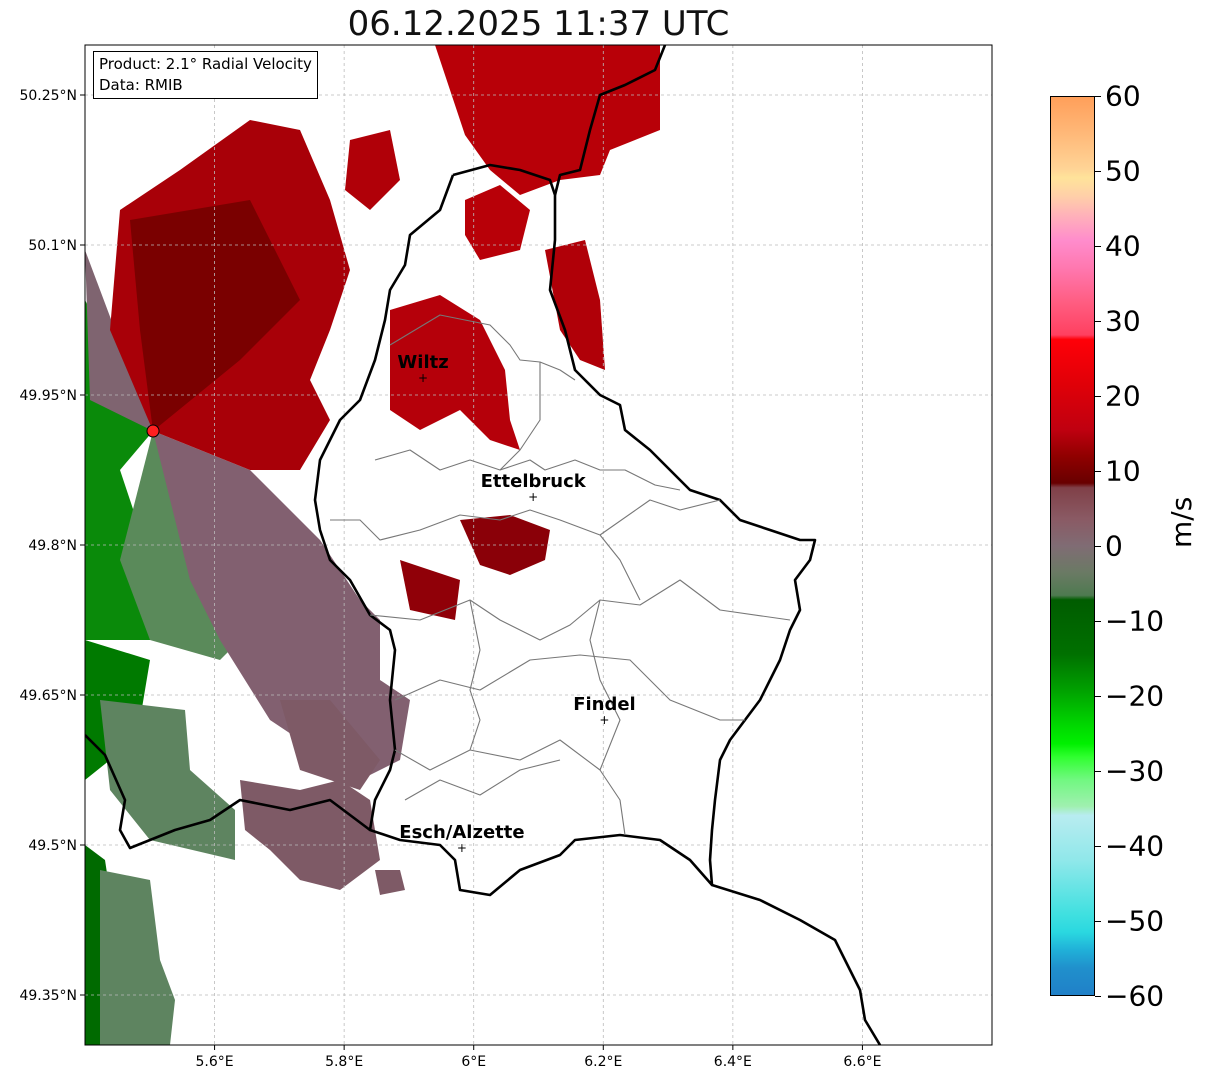  What do you see at coordinates (52, 846) in the screenshot?
I see `y-tick-label: 49.5°N` at bounding box center [52, 846].